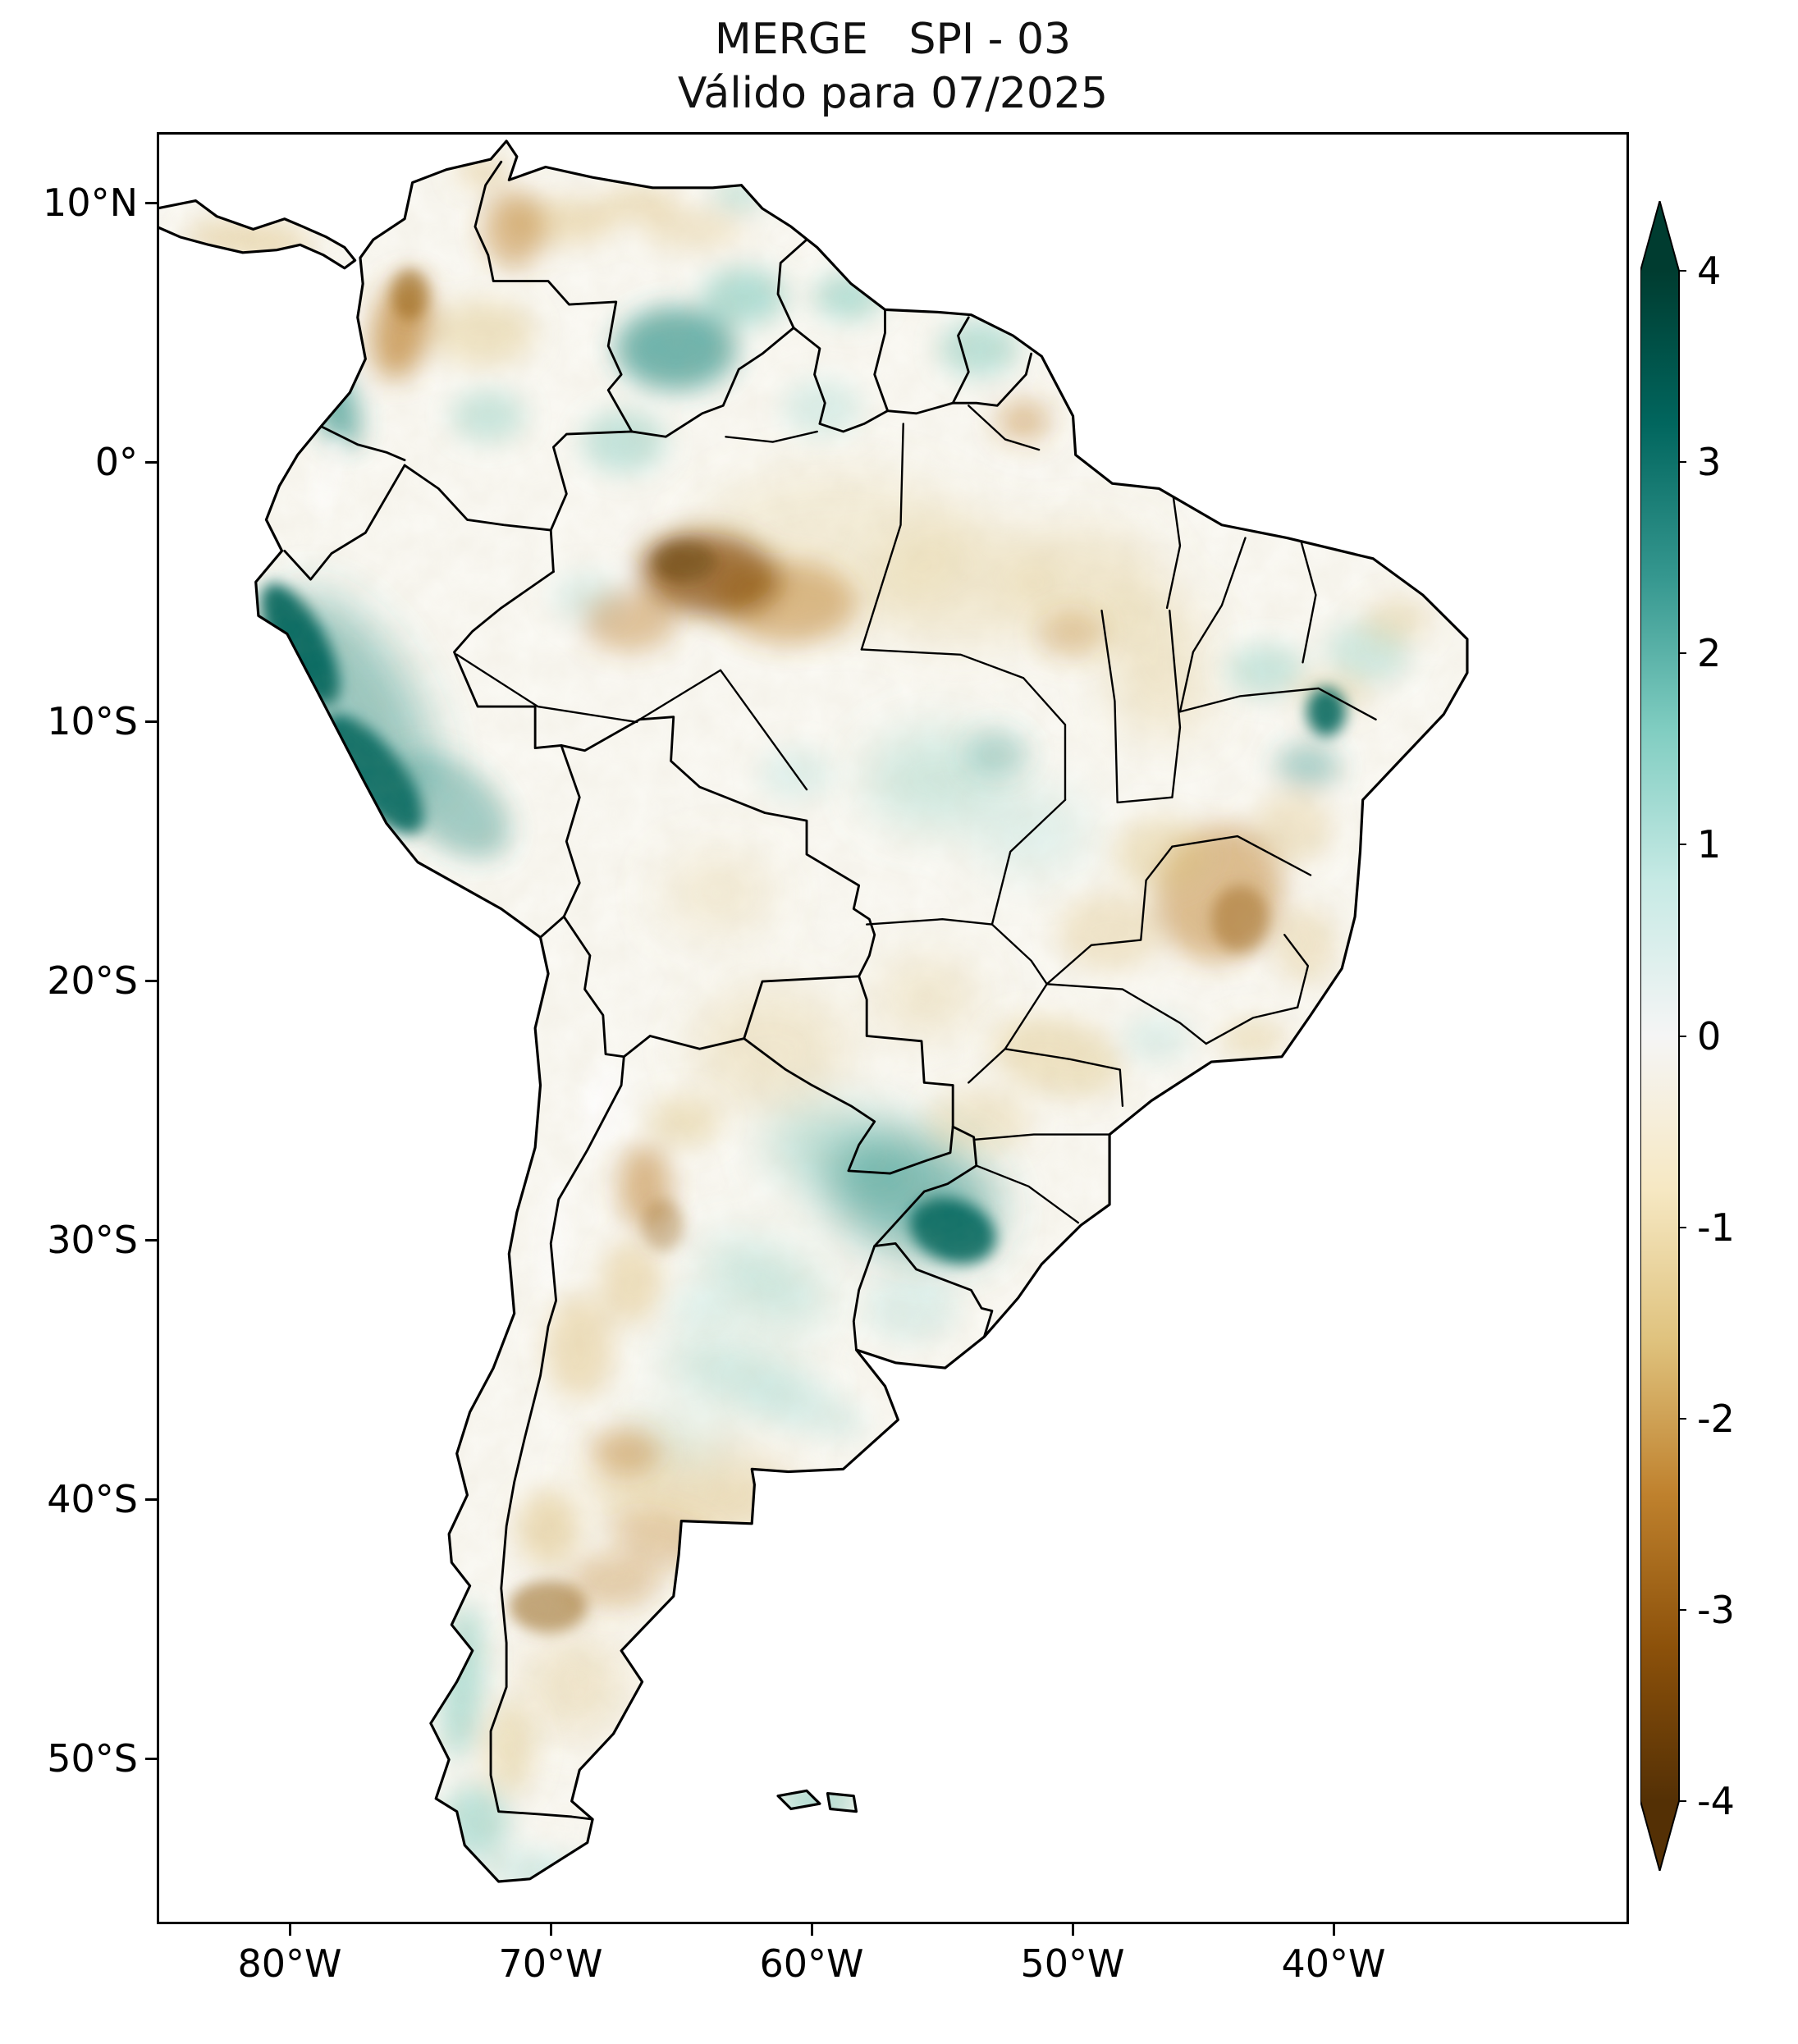  What do you see at coordinates (1716, 1610) in the screenshot?
I see `colorbar-tick-label: -3` at bounding box center [1716, 1610].